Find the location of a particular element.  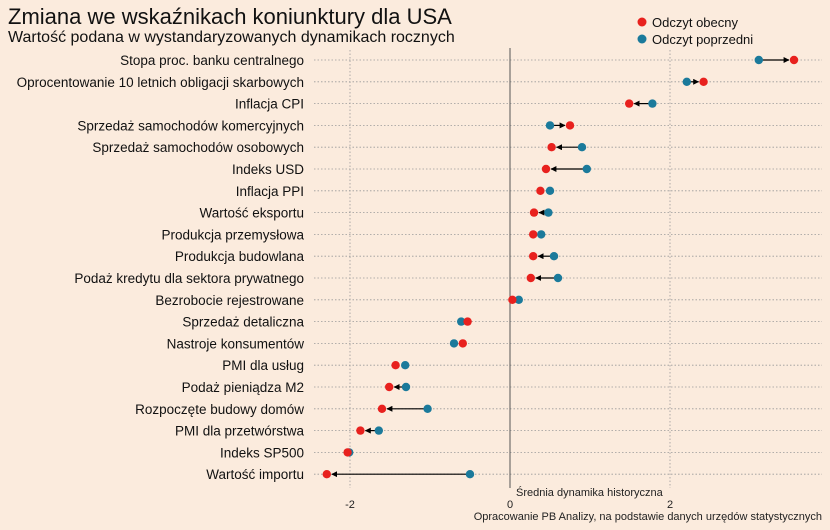

dumbbell-row: Produkcja przemysłowa is located at coordinates (353, 234).